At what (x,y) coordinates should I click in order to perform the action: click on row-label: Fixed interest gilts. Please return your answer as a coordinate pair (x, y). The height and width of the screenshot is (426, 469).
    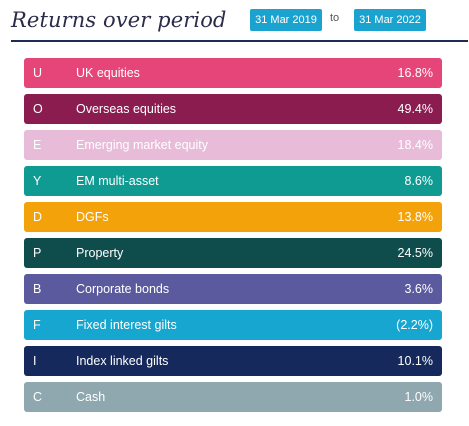
    Looking at the image, I should click on (126, 325).